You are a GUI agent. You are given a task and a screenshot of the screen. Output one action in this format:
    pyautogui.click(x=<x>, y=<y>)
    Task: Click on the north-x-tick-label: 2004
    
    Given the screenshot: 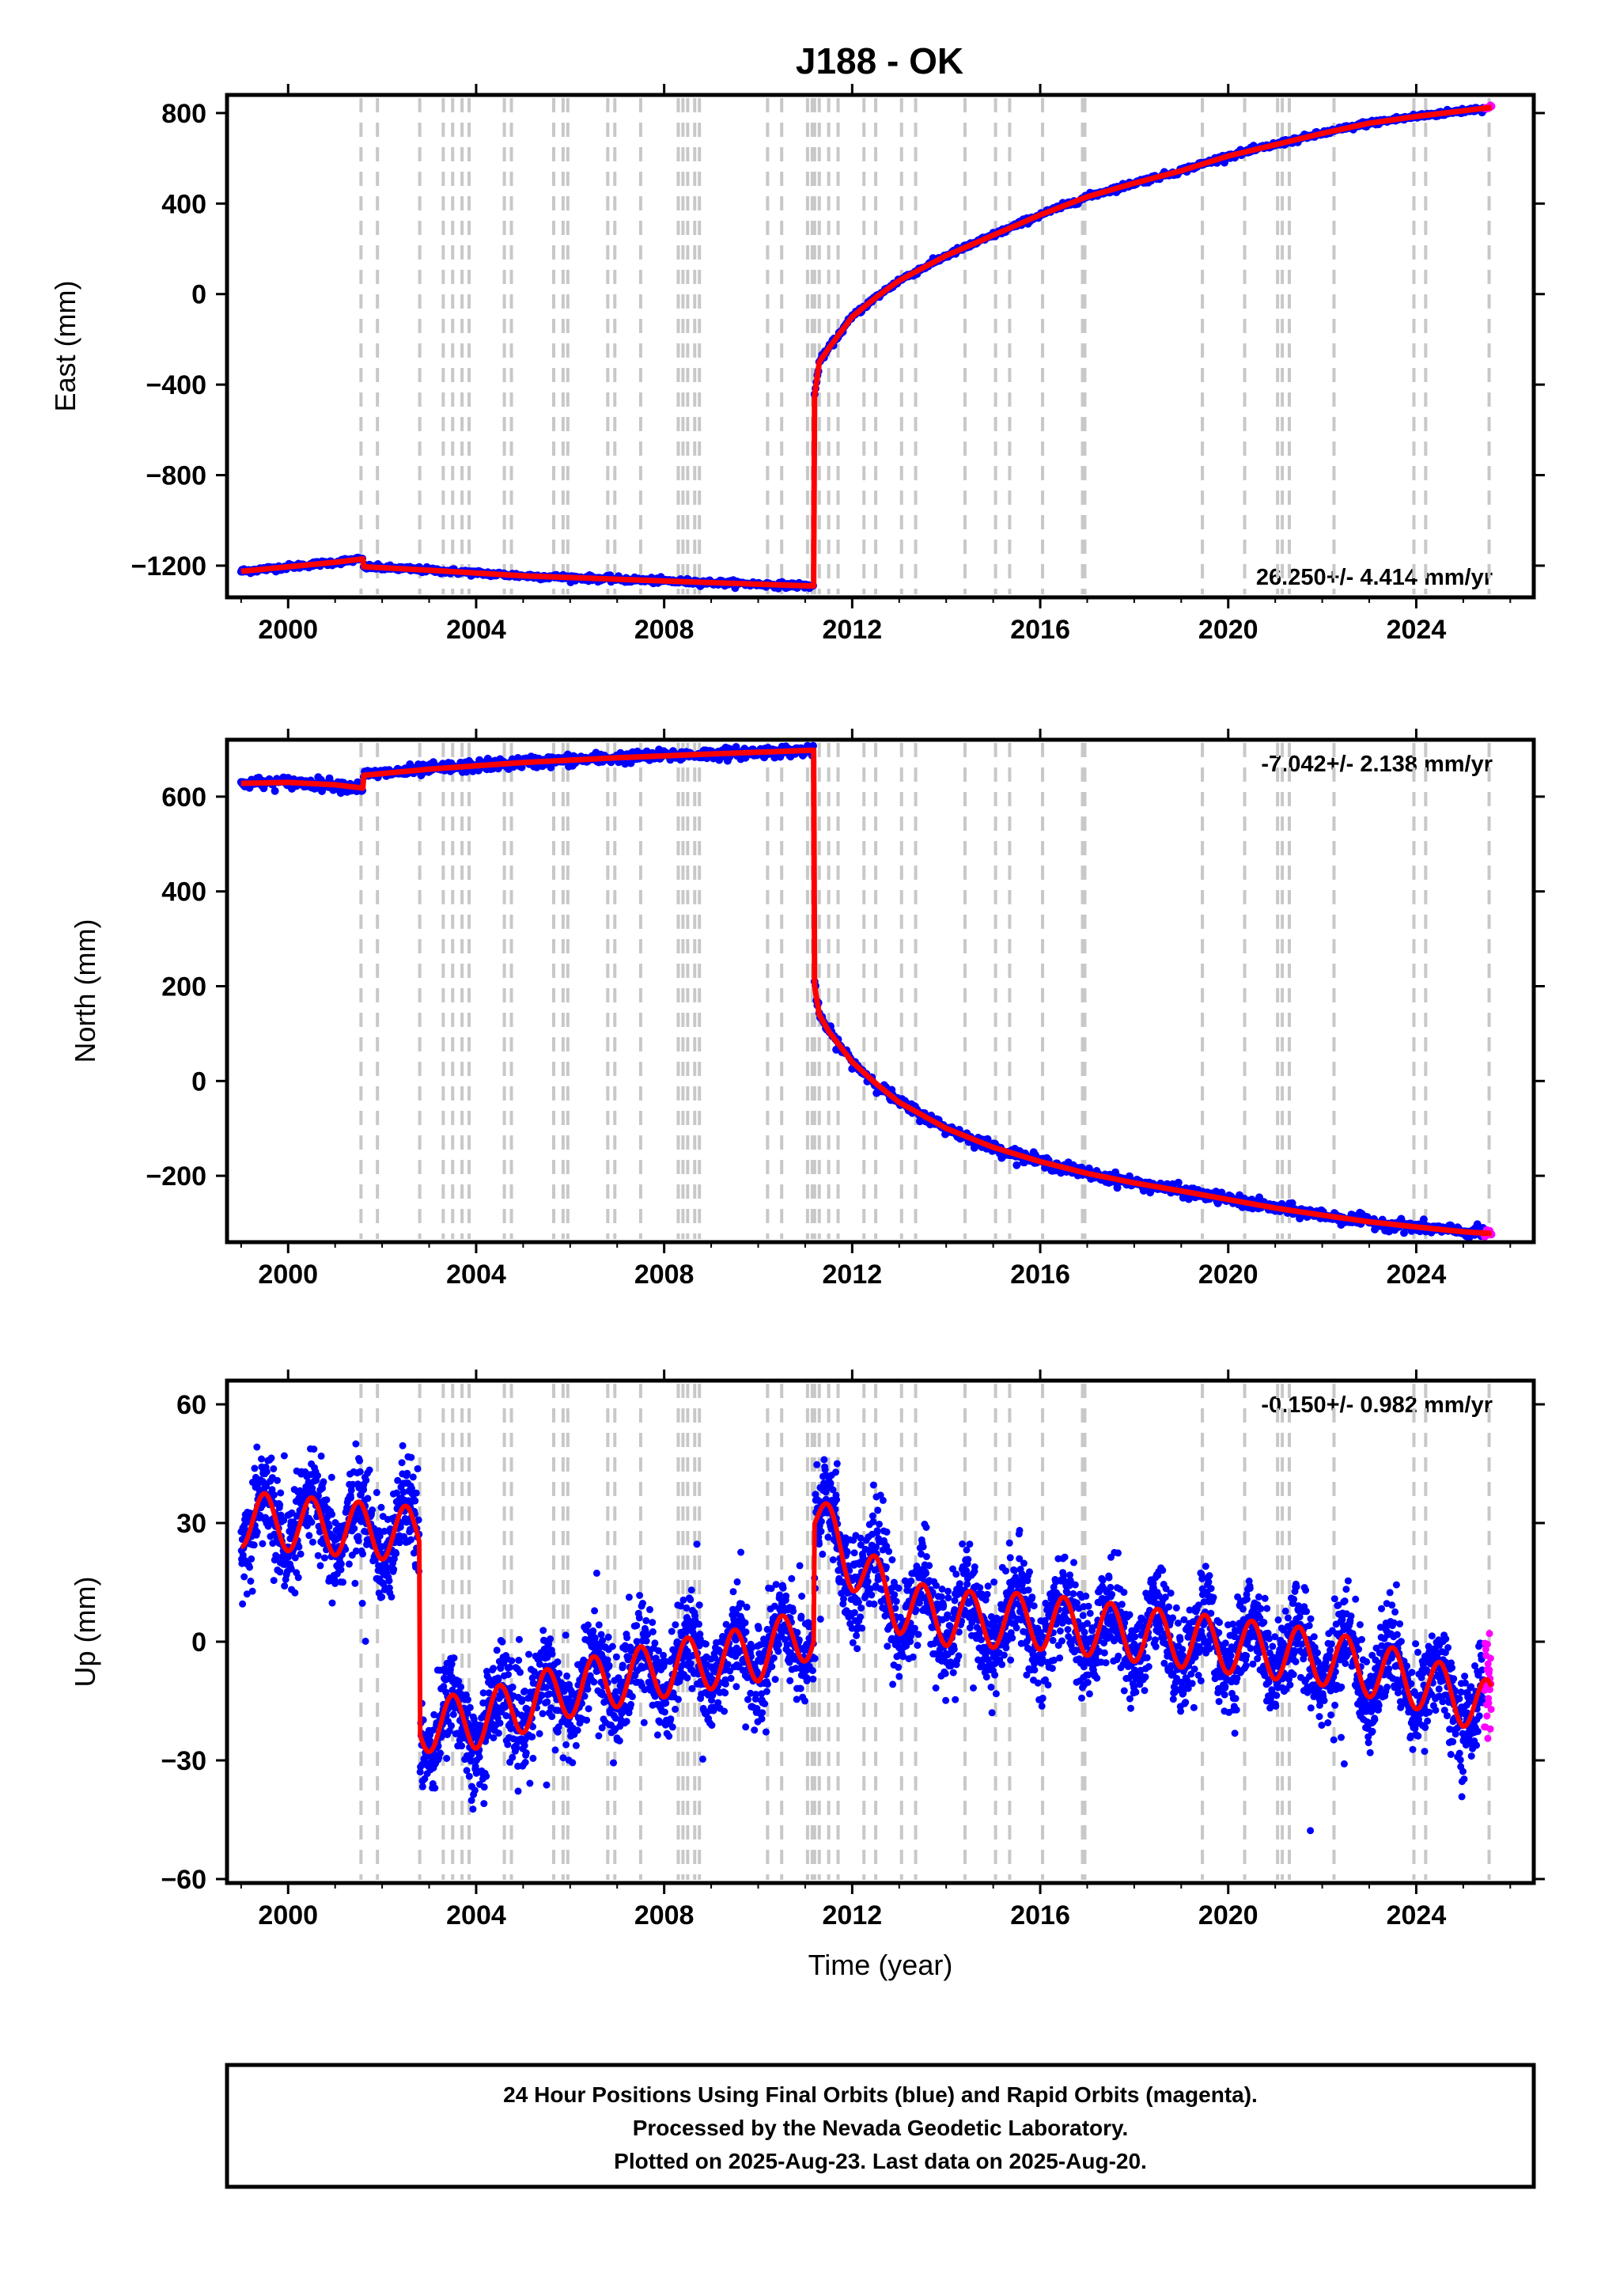 What is the action you would take?
    pyautogui.click(x=476, y=1275)
    